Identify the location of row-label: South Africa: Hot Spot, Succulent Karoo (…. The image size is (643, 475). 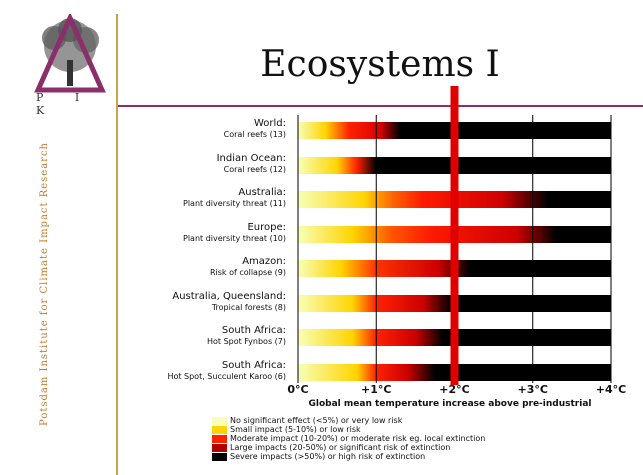
(198, 371).